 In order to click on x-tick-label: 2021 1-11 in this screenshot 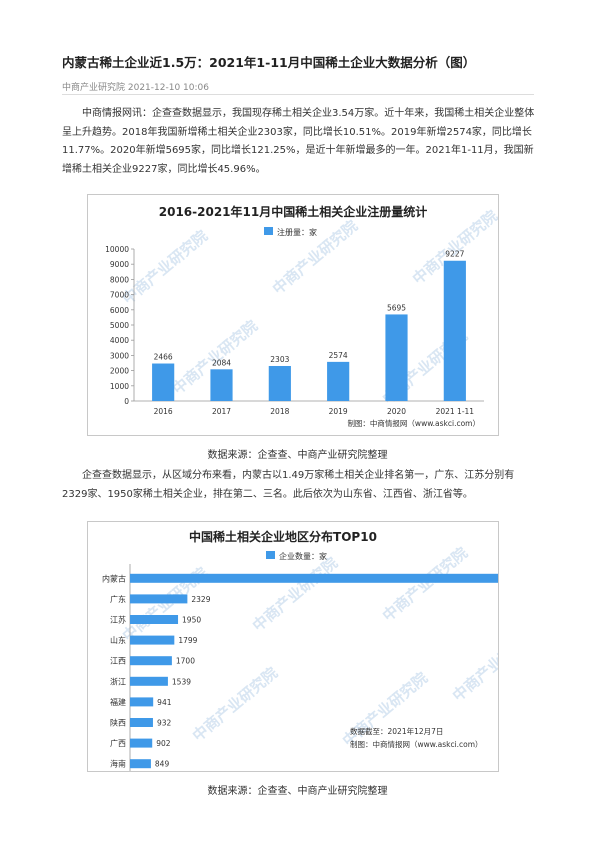, I will do `click(455, 411)`.